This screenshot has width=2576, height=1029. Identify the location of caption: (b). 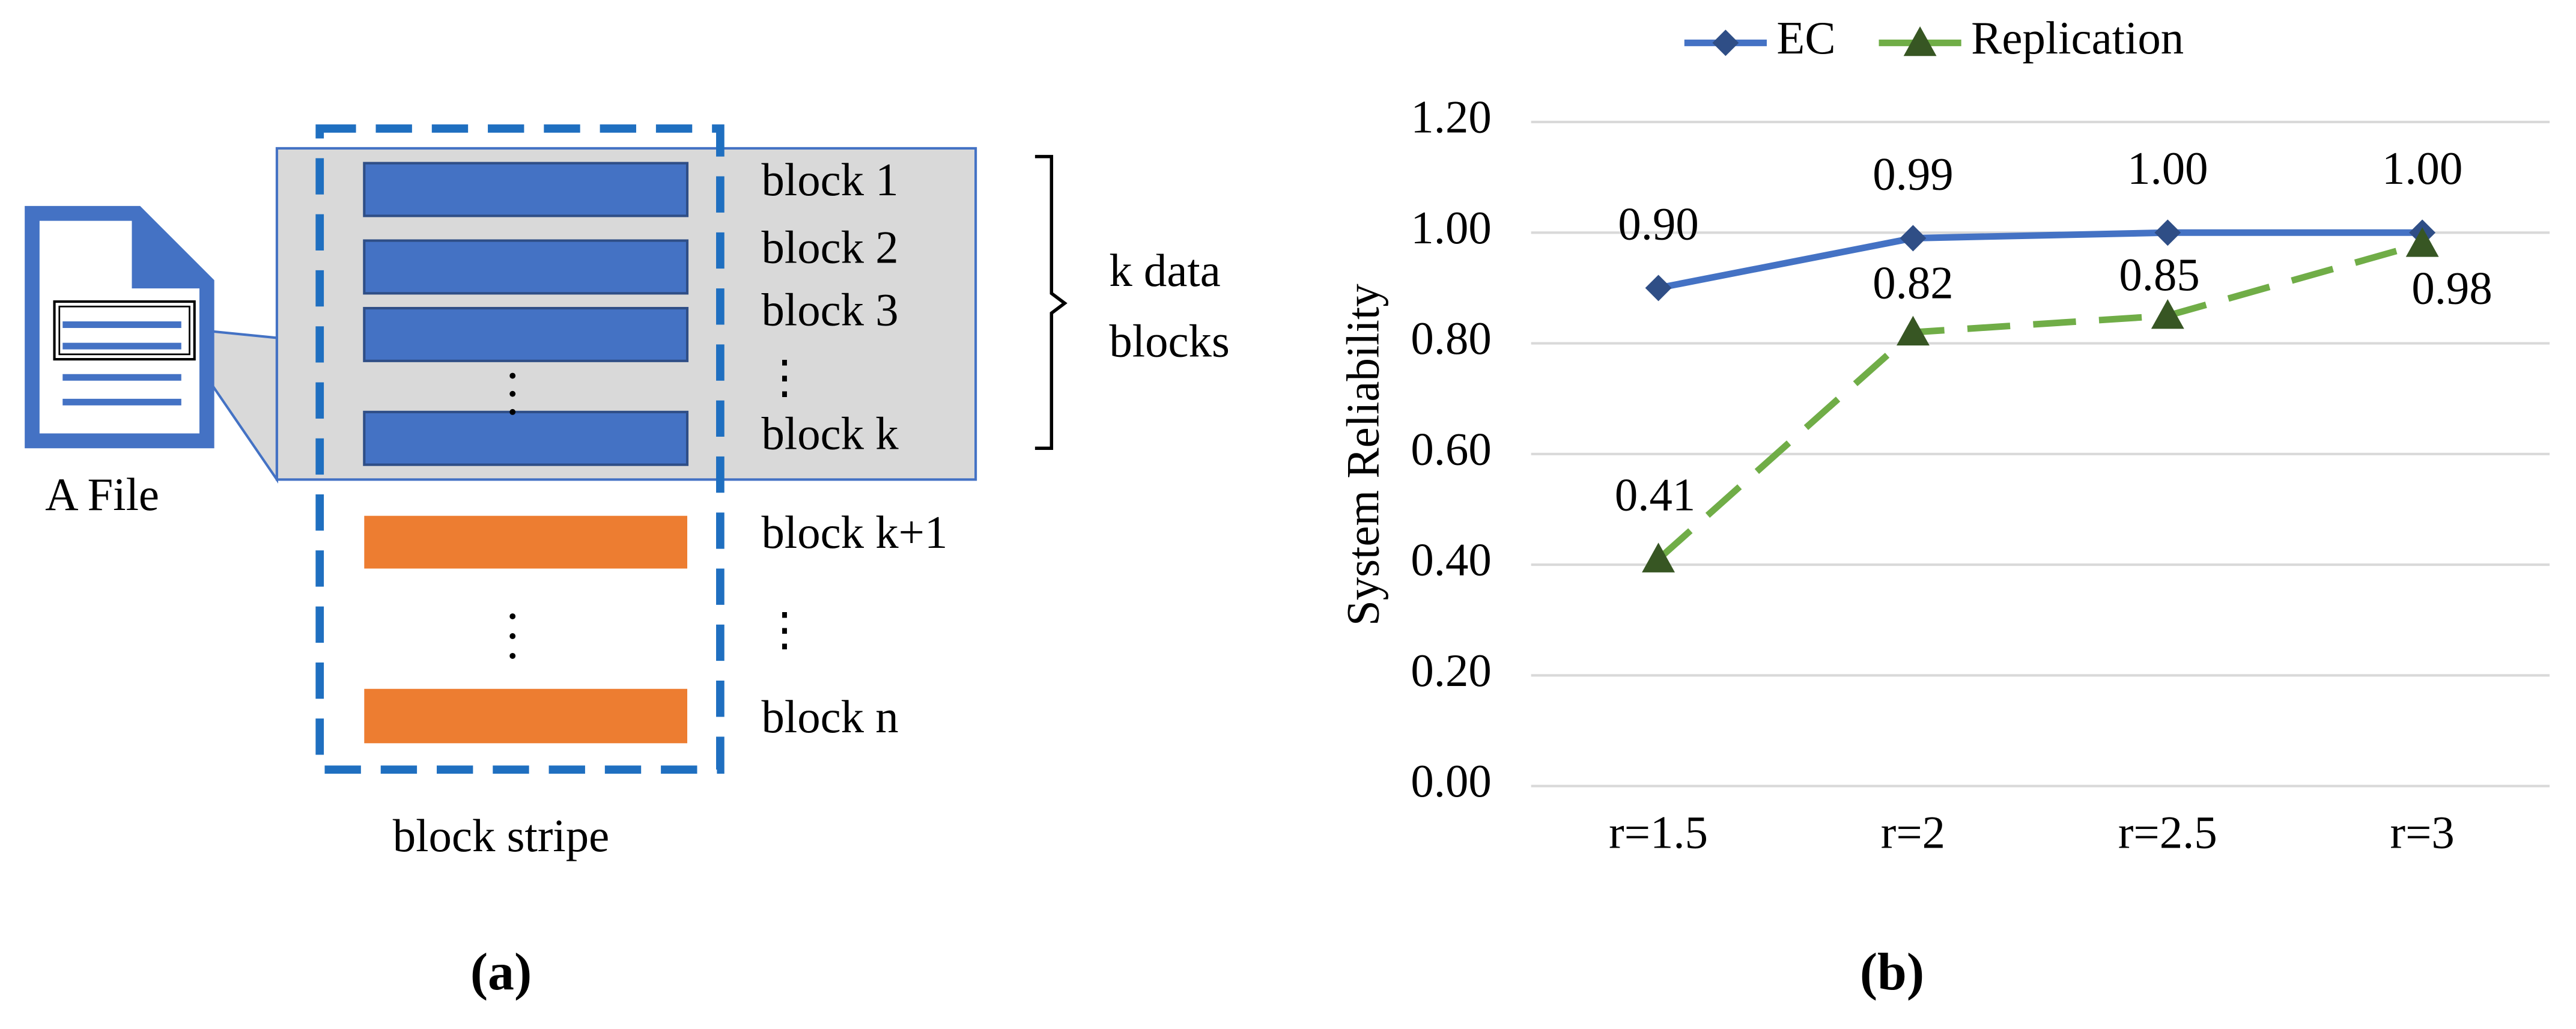
(1892, 971).